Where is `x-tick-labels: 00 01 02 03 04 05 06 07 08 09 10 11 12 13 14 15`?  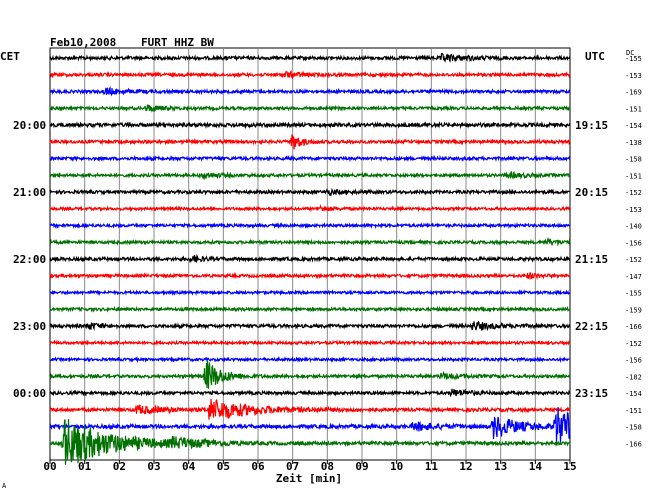 x-tick-labels: 00 01 02 03 04 05 06 07 08 09 10 11 12 13 14 15 is located at coordinates (310, 466).